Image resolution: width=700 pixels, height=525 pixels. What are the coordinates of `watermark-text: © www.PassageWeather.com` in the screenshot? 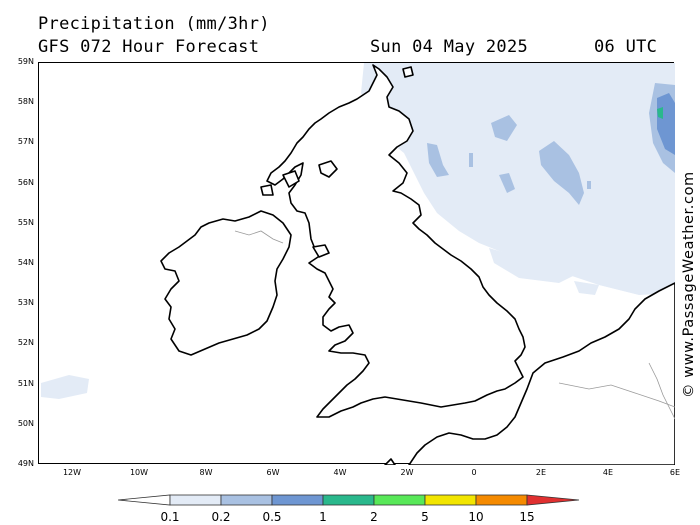 It's located at (689, 284).